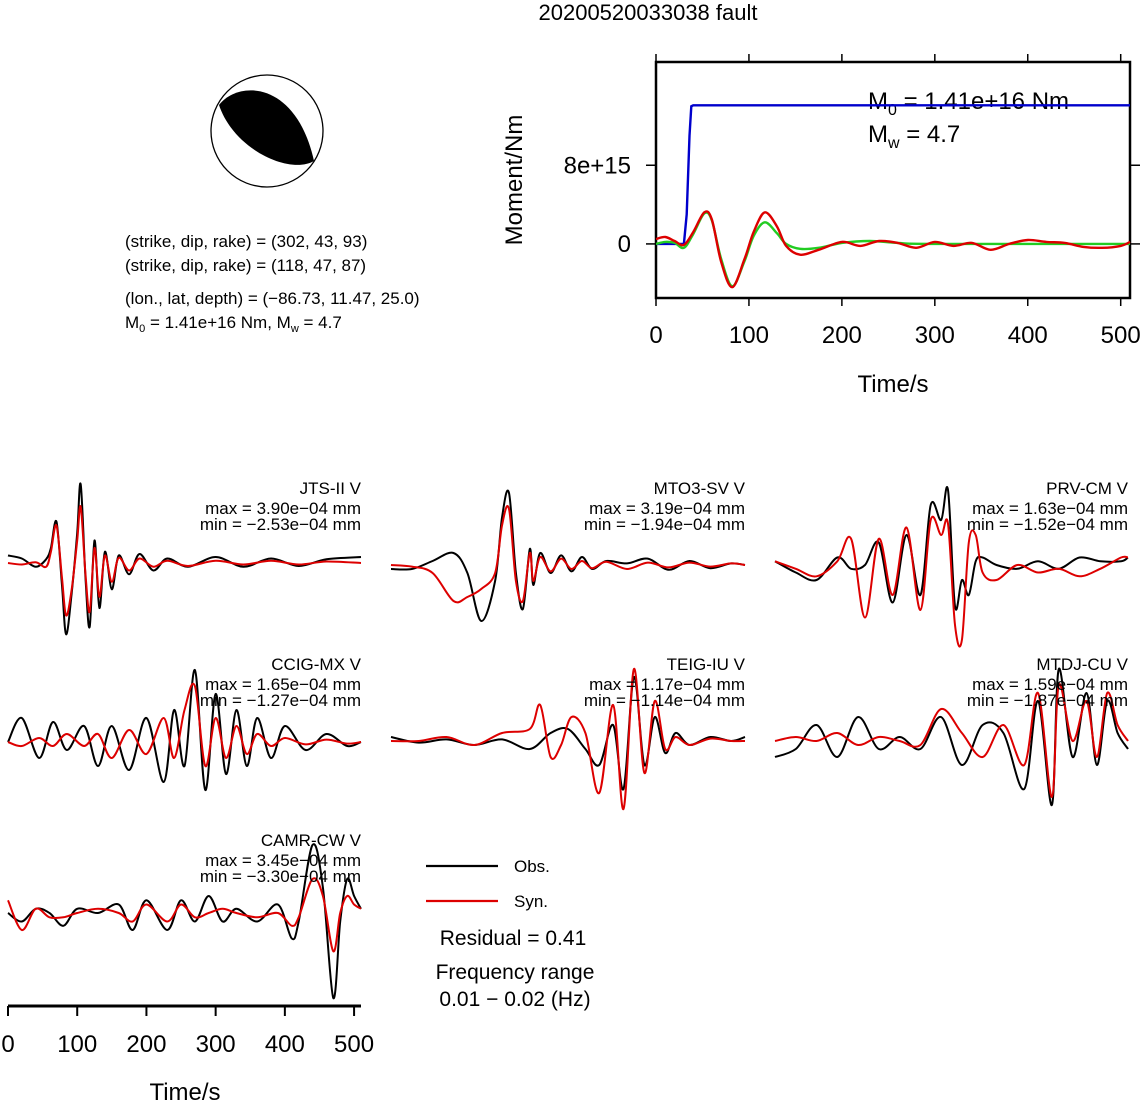  What do you see at coordinates (664, 524) in the screenshot?
I see `station-min-amplitude: min = −1.94e−04 mm` at bounding box center [664, 524].